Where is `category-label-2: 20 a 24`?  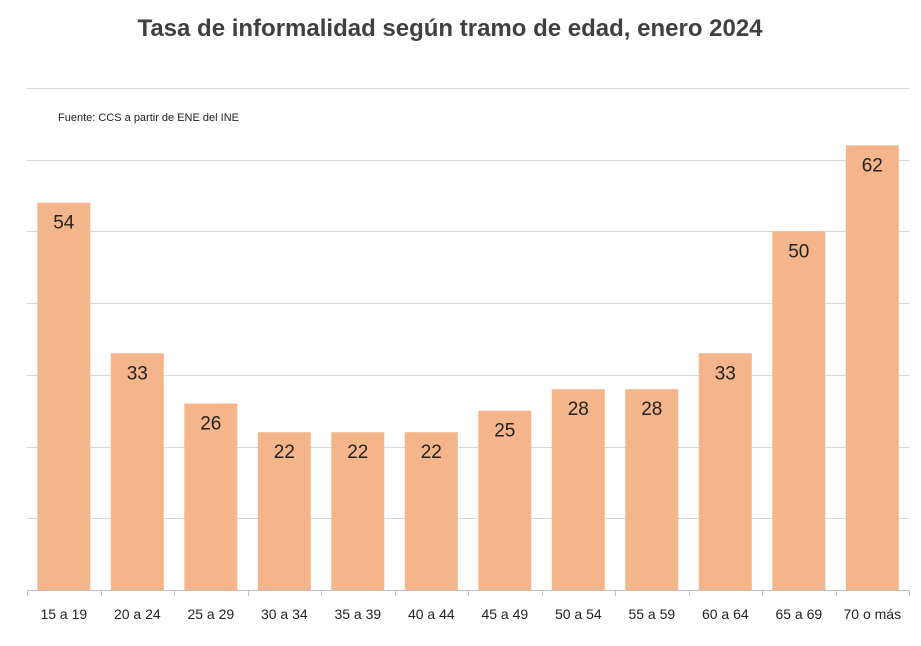 category-label-2: 20 a 24 is located at coordinates (137, 614).